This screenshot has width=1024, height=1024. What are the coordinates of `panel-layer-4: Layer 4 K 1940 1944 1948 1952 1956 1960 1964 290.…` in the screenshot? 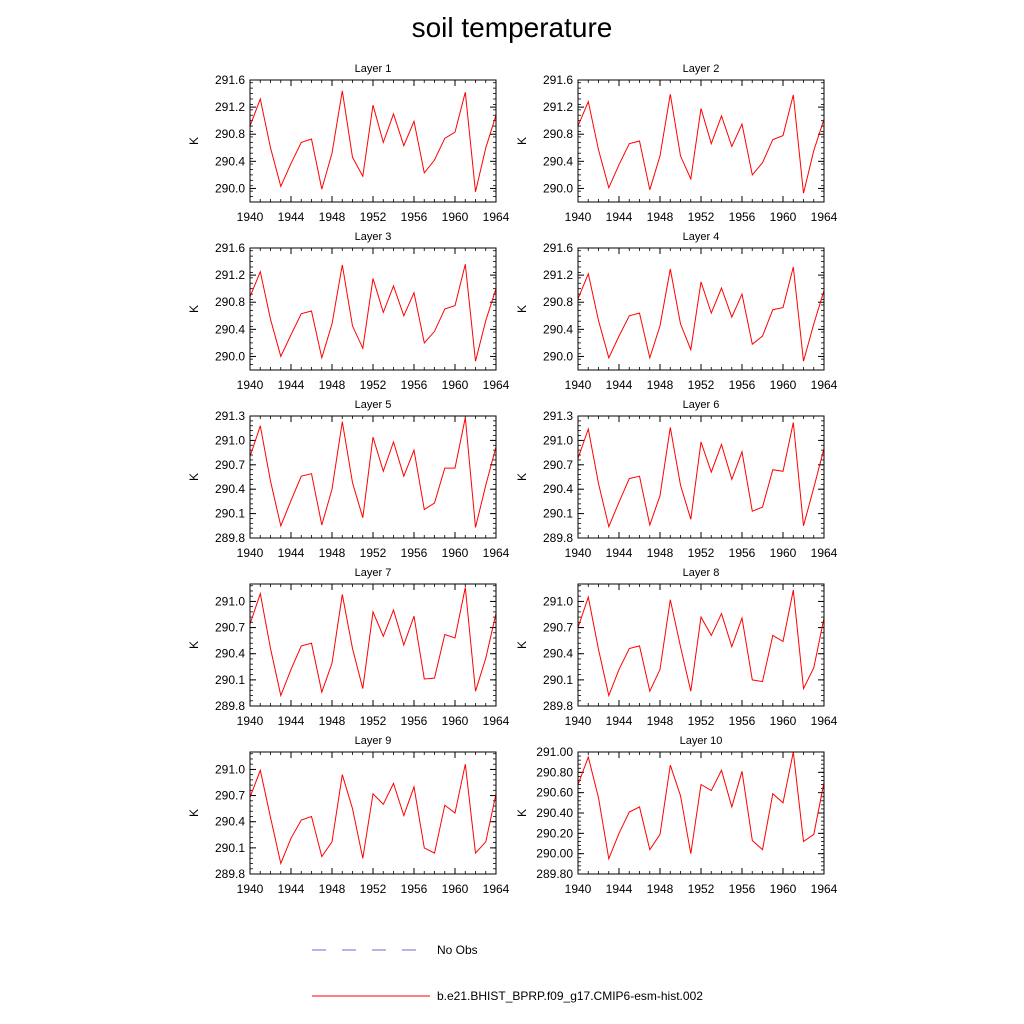 It's located at (676, 311).